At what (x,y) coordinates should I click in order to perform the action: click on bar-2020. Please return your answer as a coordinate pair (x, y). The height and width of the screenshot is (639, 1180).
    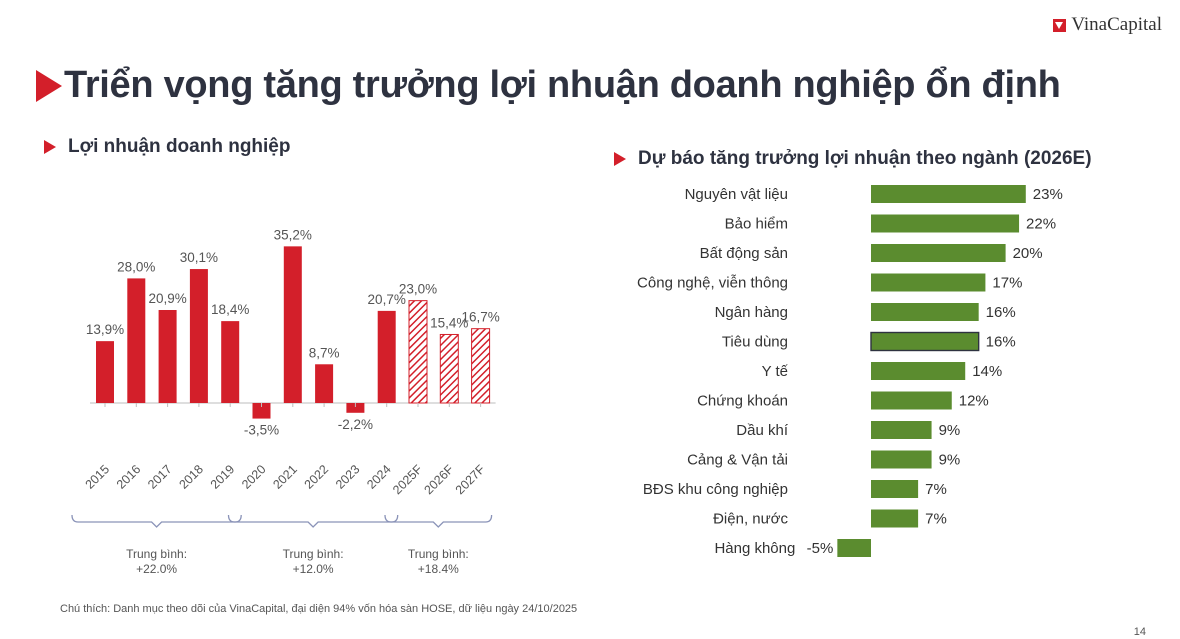
    Looking at the image, I should click on (261, 411).